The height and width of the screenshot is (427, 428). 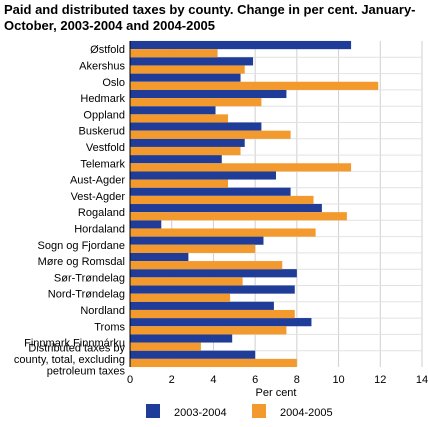 What do you see at coordinates (86, 371) in the screenshot?
I see `category-label: petroleum taxes` at bounding box center [86, 371].